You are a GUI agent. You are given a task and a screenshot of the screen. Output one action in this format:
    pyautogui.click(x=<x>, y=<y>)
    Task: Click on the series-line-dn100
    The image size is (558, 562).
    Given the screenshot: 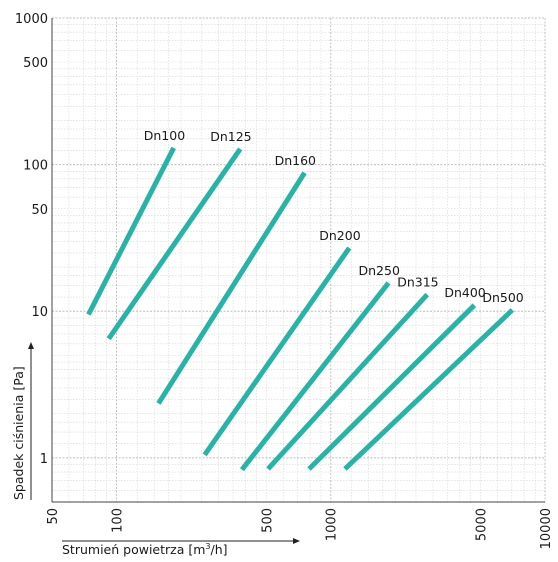 What is the action you would take?
    pyautogui.click(x=131, y=231)
    